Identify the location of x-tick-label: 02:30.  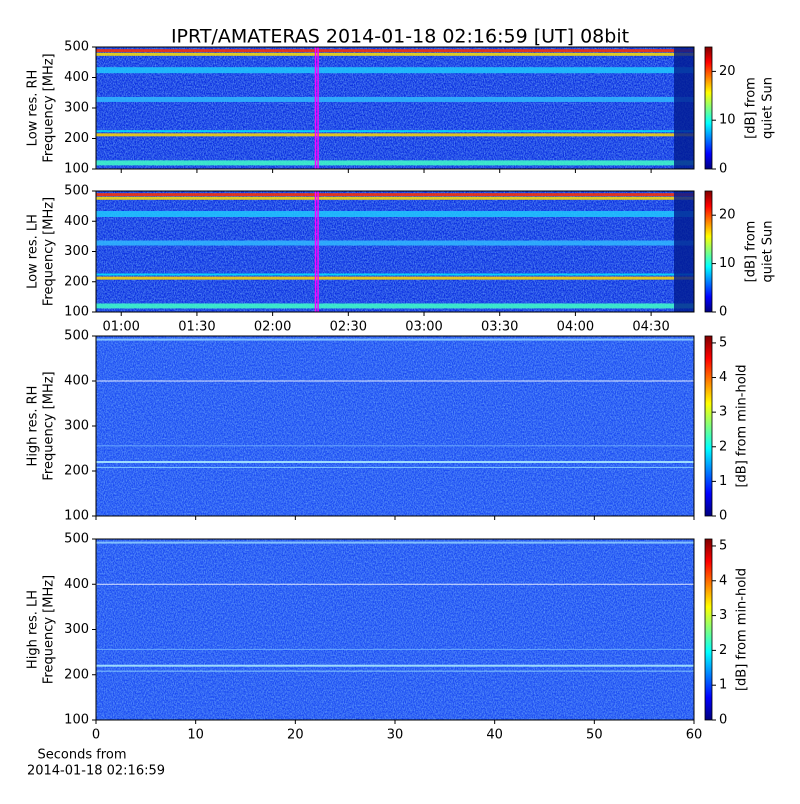
(348, 327).